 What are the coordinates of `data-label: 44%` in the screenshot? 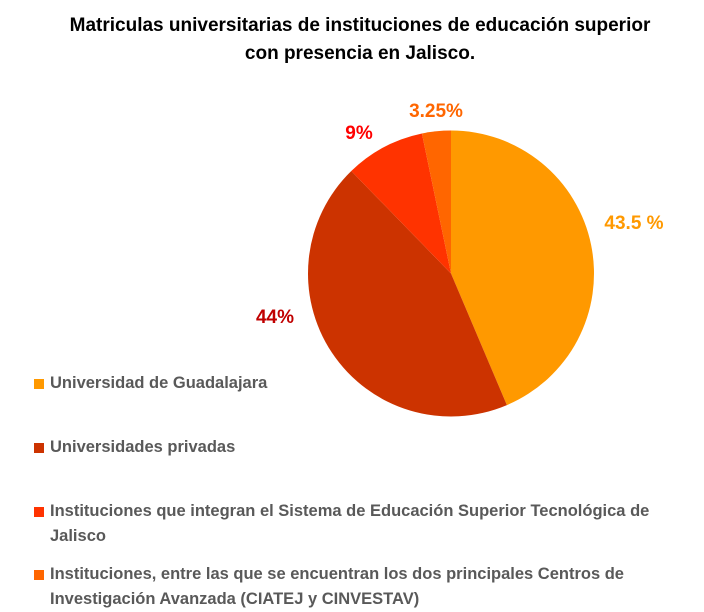 It's located at (275, 317).